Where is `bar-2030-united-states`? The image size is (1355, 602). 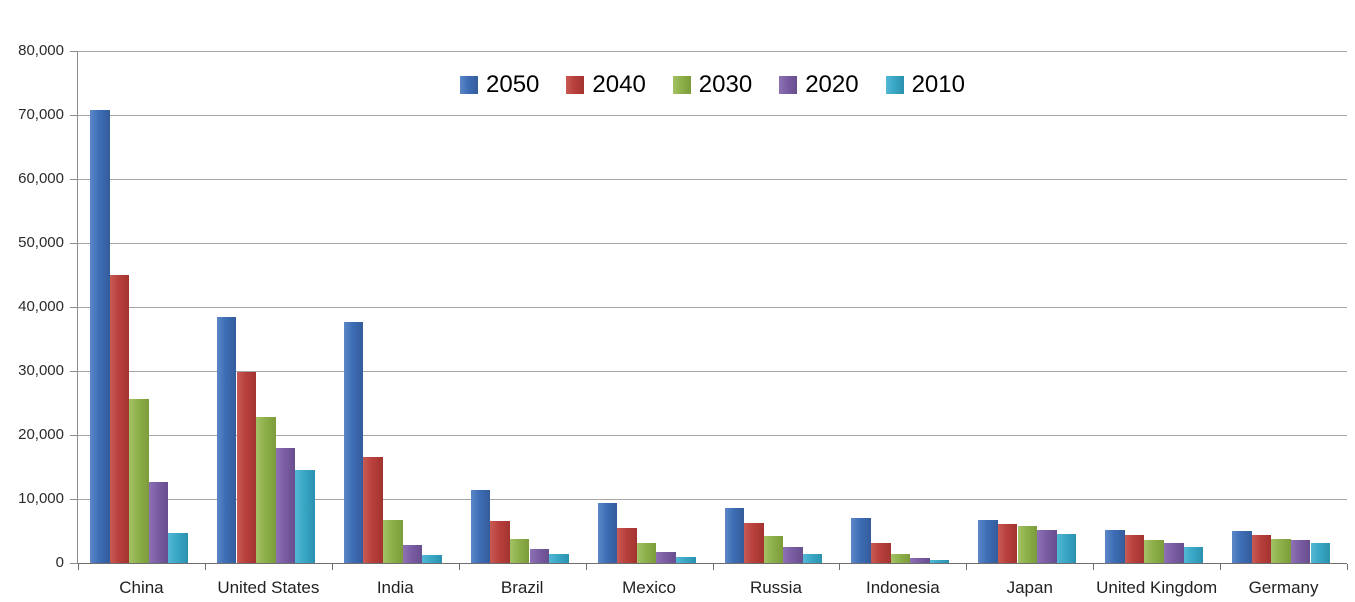
bar-2030-united-states is located at coordinates (266, 489).